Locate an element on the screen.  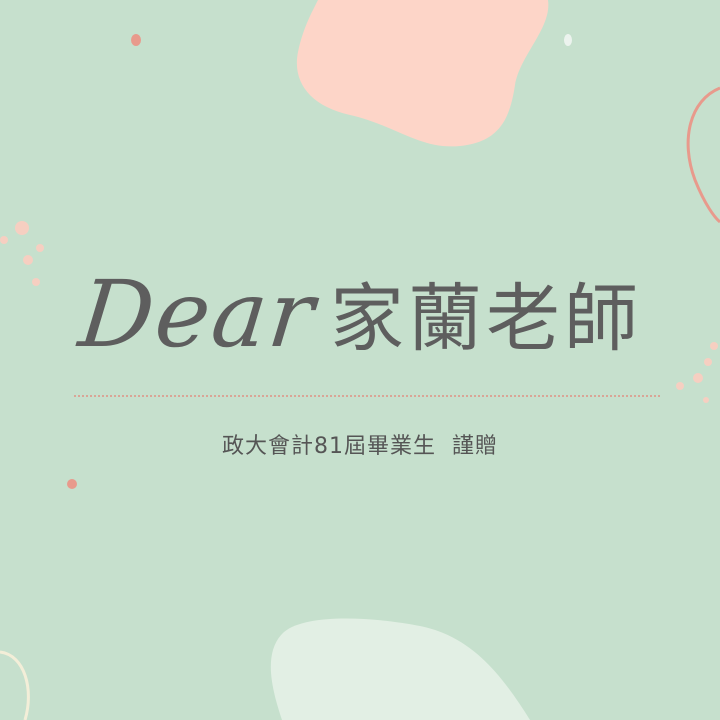
light-blob-shape is located at coordinates (400, 669).